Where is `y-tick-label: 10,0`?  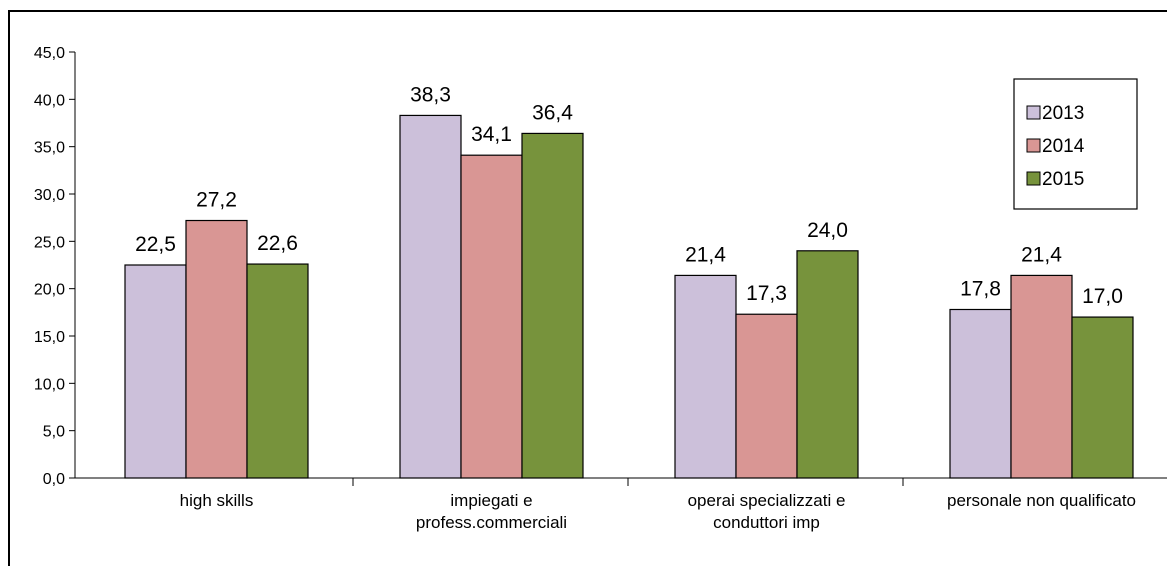
y-tick-label: 10,0 is located at coordinates (49, 384).